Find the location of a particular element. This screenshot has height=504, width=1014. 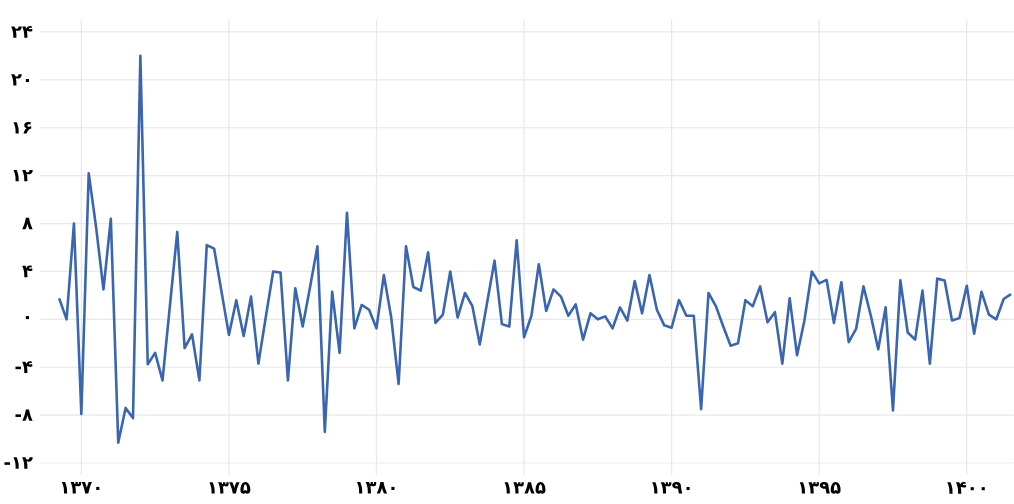

y-tick-label: -۱۲ is located at coordinates (18, 463).